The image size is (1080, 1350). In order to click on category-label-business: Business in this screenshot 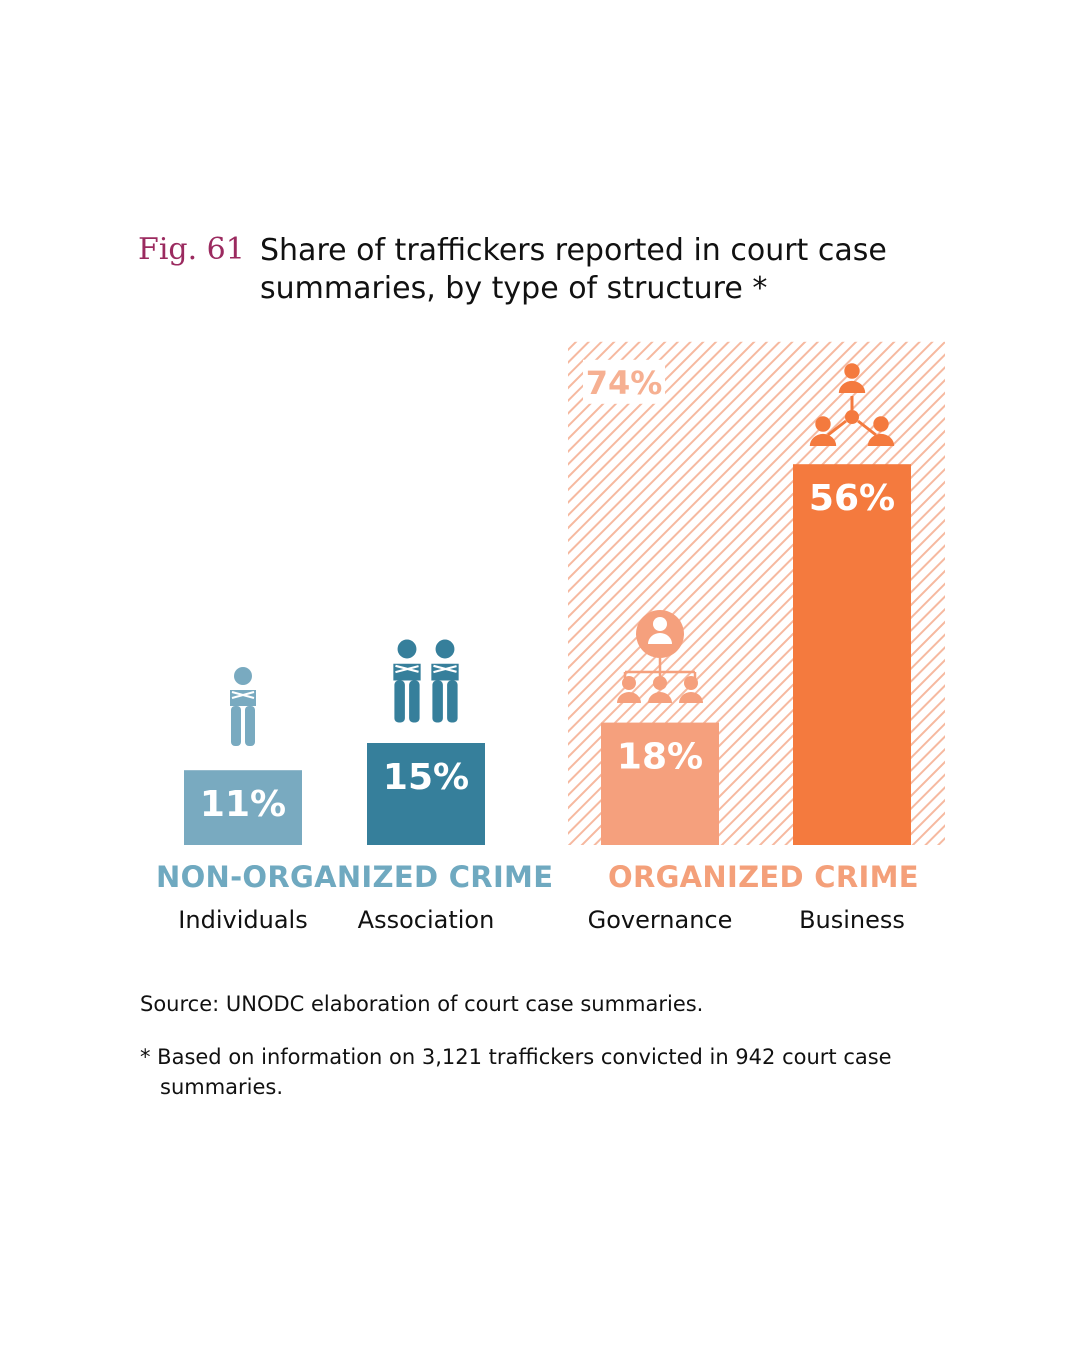, I will do `click(852, 920)`.